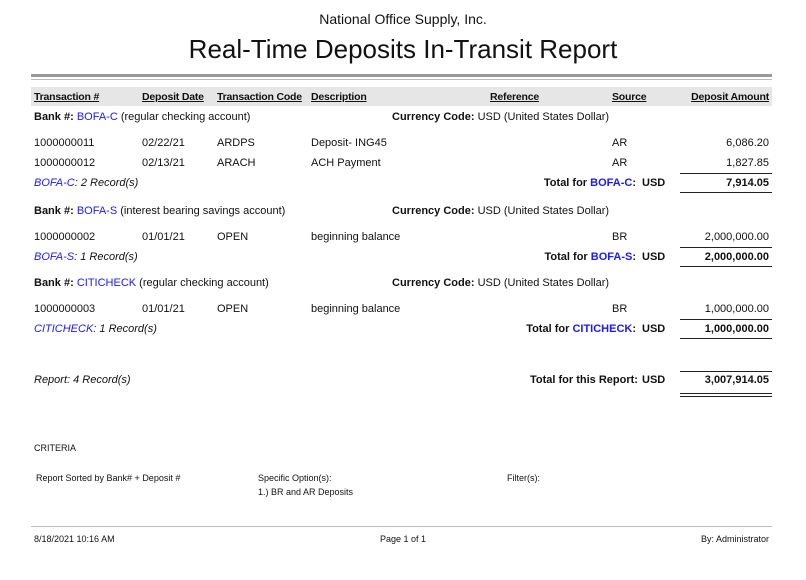 This screenshot has width=806, height=580. What do you see at coordinates (106, 183) in the screenshot?
I see `record-count-text: : 2 Record(s)` at bounding box center [106, 183].